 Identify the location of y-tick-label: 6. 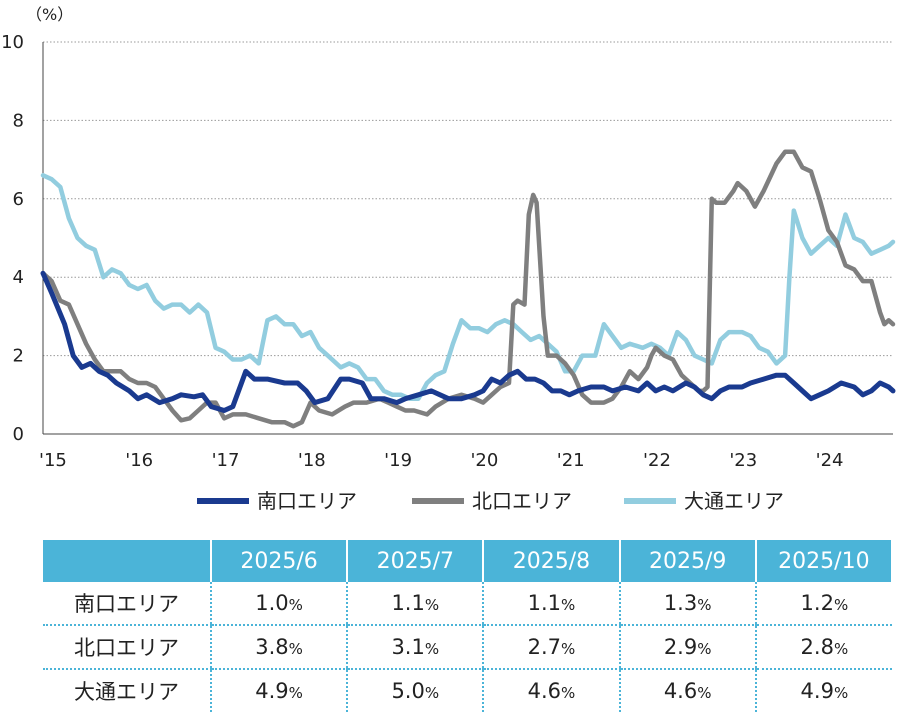
(18, 199).